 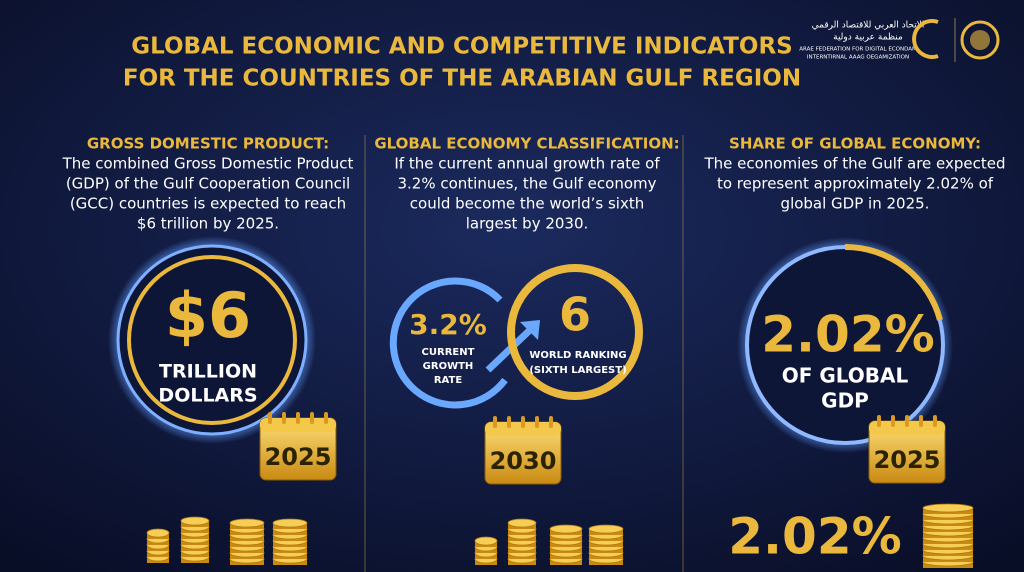 I want to click on logo-arabic: الاتحاد العربي للاقتصاد الرقمي, so click(x=868, y=26).